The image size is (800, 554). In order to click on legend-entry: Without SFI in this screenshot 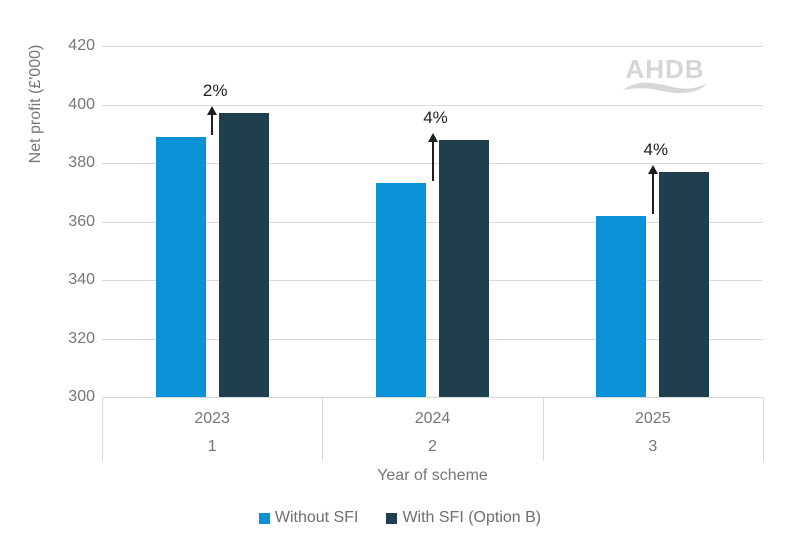, I will do `click(308, 518)`.